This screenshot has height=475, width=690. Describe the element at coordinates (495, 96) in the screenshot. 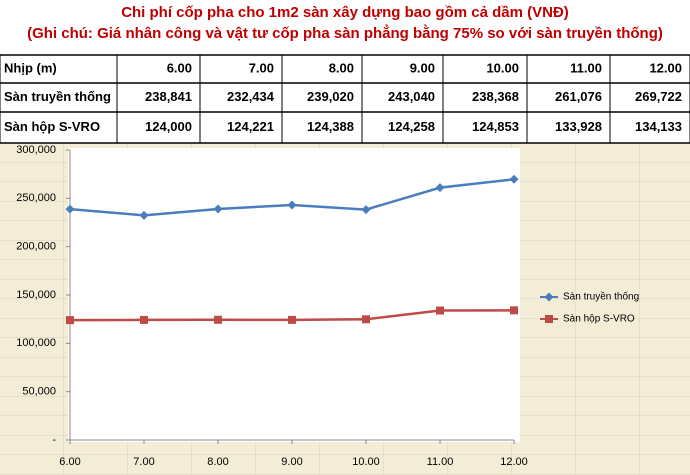

I see `cell: 238,368` at that location.